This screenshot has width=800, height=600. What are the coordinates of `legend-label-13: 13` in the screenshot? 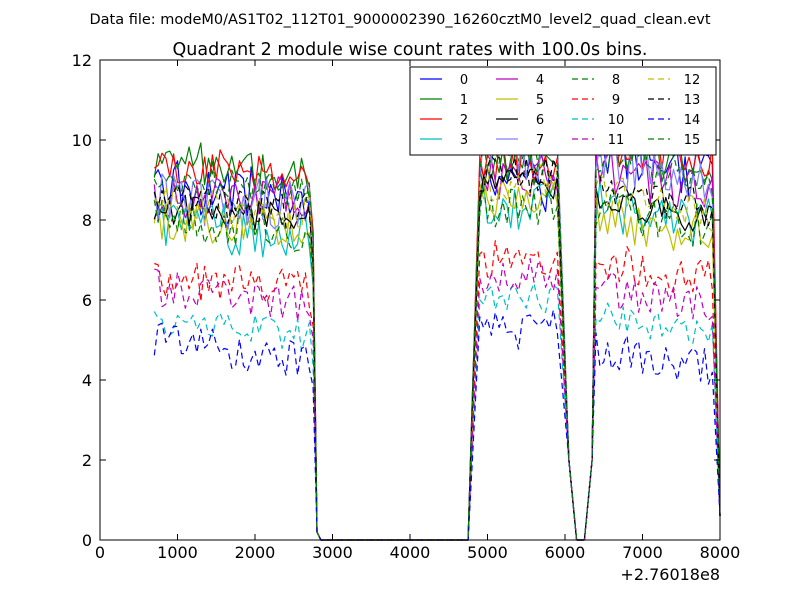 It's located at (692, 100).